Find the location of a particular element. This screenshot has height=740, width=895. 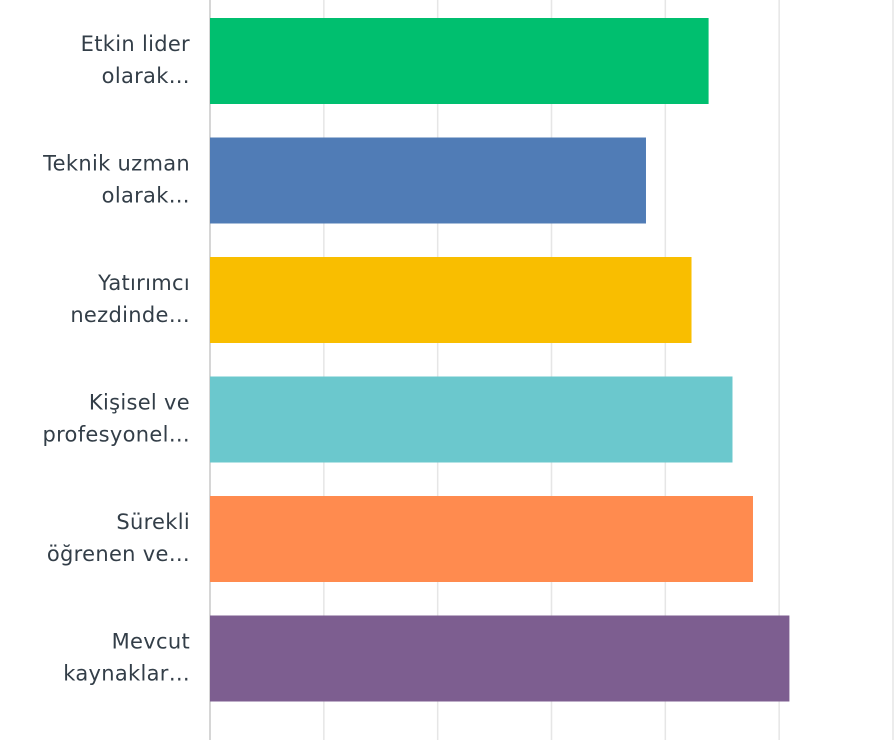

y-tick-label: Etkin lider is located at coordinates (135, 44).